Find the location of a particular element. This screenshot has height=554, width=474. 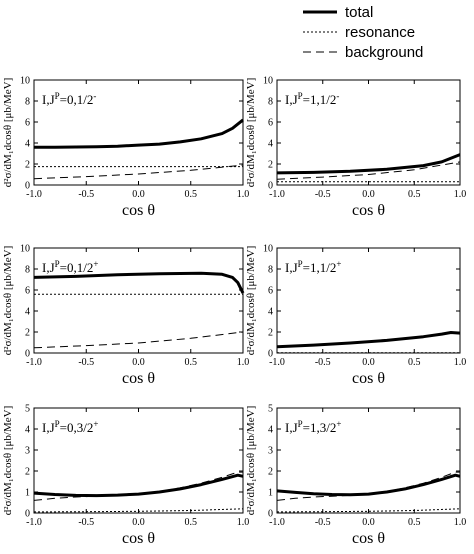

panel-label: I,JP=0,3/2+ is located at coordinates (70, 427).